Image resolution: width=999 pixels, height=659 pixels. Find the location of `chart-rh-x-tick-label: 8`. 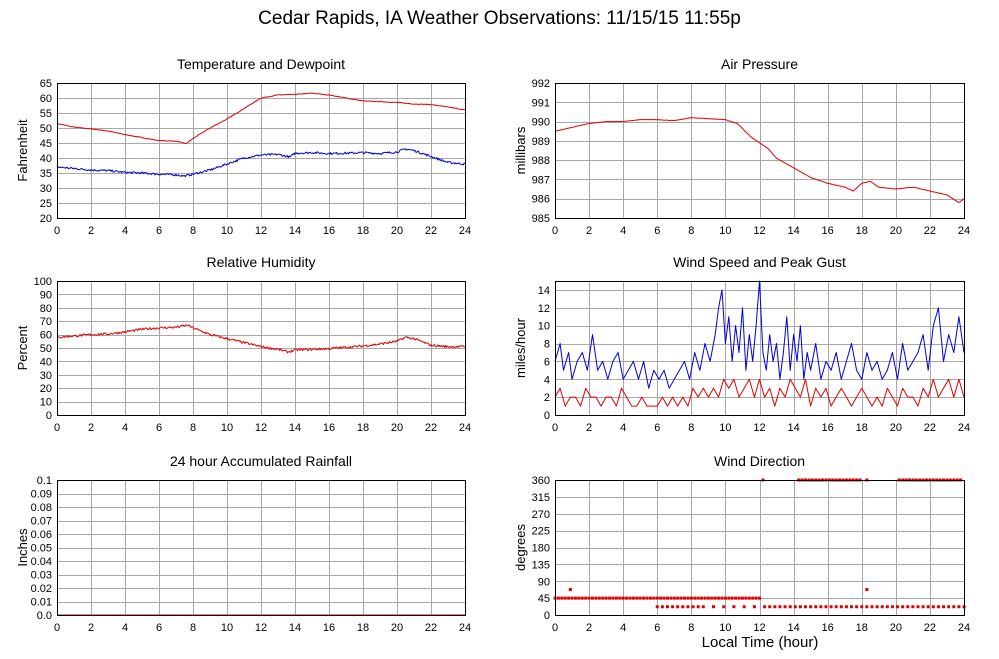

chart-rh-x-tick-label: 8 is located at coordinates (193, 428).